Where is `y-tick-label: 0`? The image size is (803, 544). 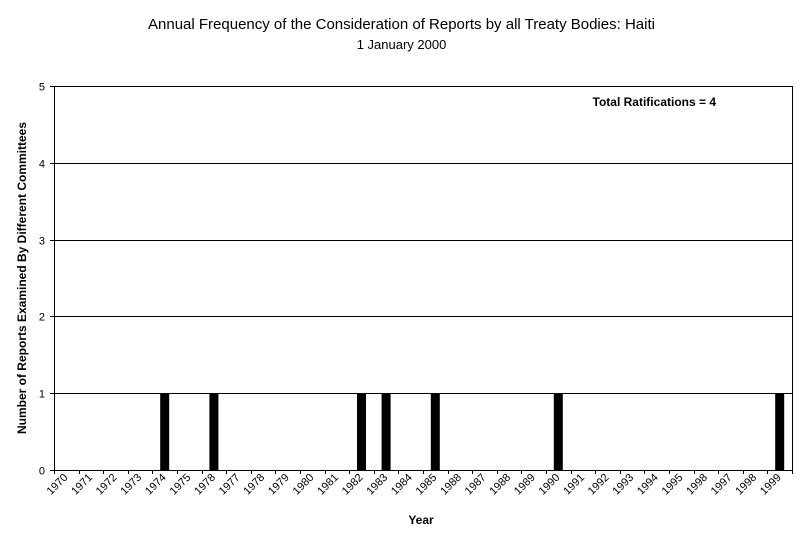 y-tick-label: 0 is located at coordinates (42, 472).